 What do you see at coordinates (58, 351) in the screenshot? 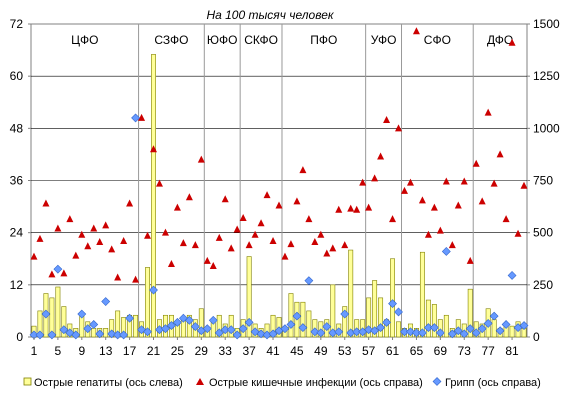
I see `x-tick-label: 5` at bounding box center [58, 351].